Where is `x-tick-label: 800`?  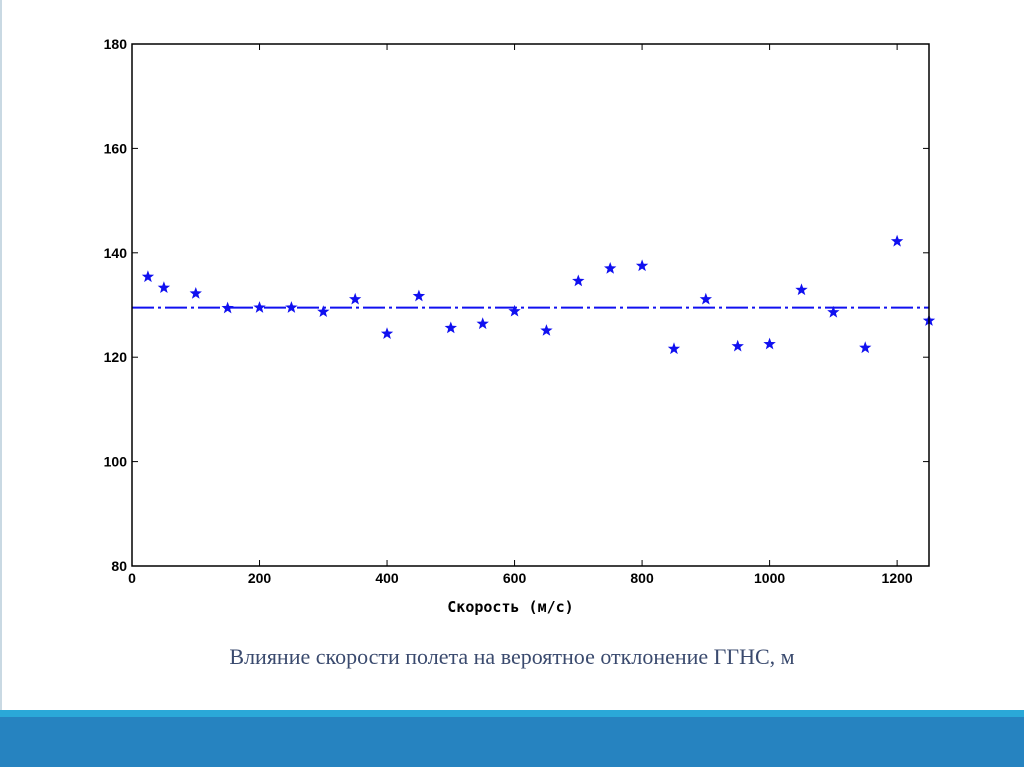
x-tick-label: 800 is located at coordinates (642, 578).